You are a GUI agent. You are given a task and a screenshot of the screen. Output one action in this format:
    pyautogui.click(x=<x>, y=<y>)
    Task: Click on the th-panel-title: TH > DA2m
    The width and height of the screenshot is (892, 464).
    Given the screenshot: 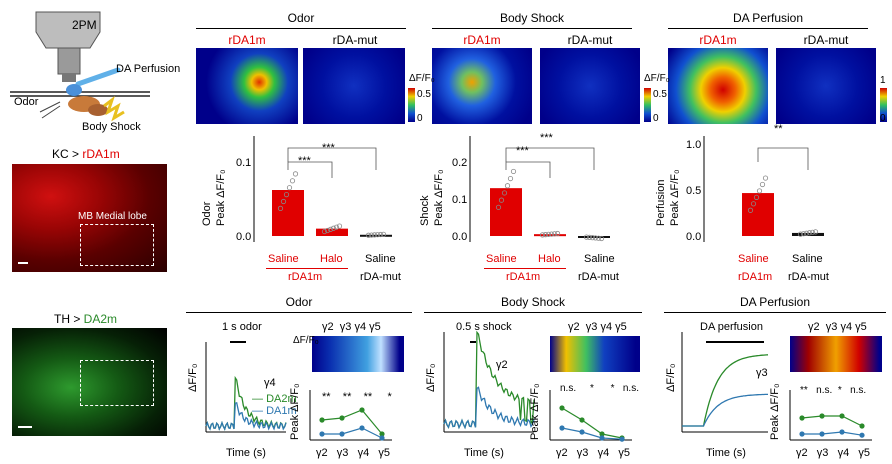 What is the action you would take?
    pyautogui.click(x=86, y=319)
    